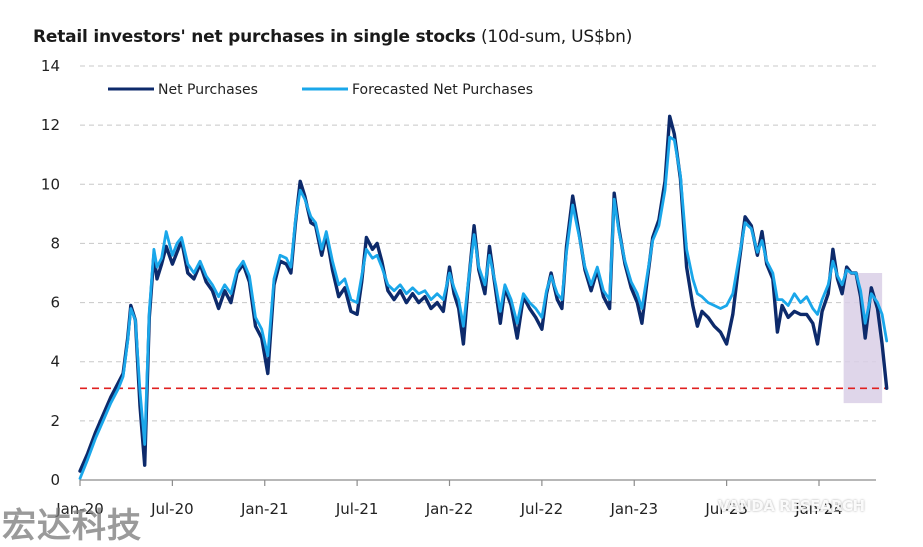 Image resolution: width=923 pixels, height=547 pixels. I want to click on x-tick-label: Jul-21, so click(357, 509).